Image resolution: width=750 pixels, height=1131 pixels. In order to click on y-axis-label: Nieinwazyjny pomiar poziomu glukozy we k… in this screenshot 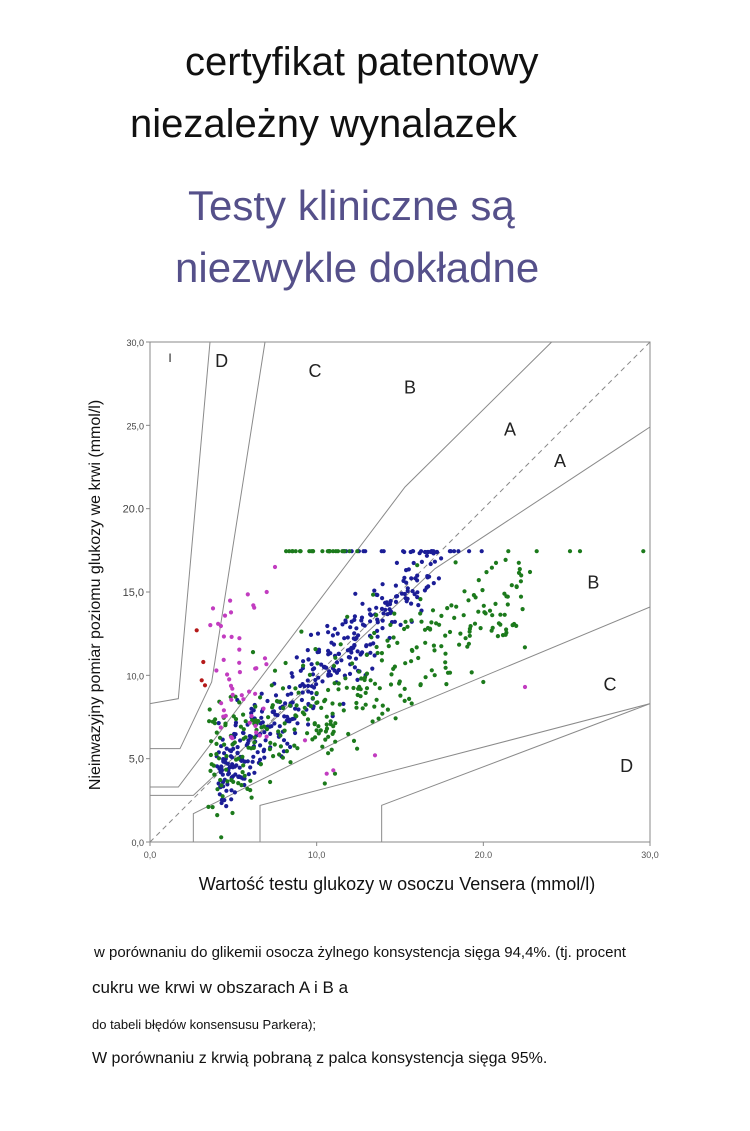, I will do `click(95, 595)`.